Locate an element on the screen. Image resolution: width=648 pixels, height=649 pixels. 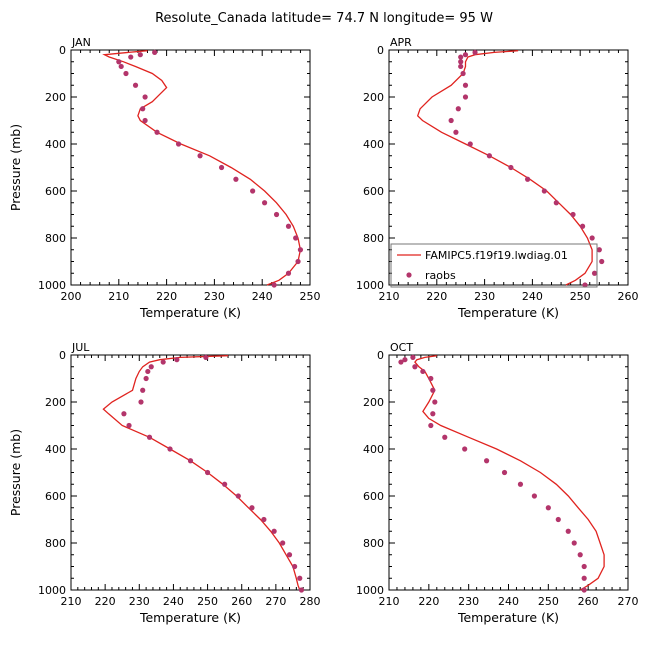
plot-frame is located at coordinates (190, 167).